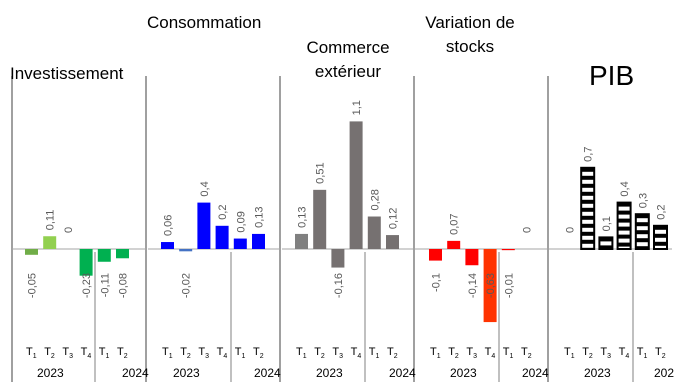  I want to click on variation-de-stocks-value-label-1: -0,1, so click(437, 282).